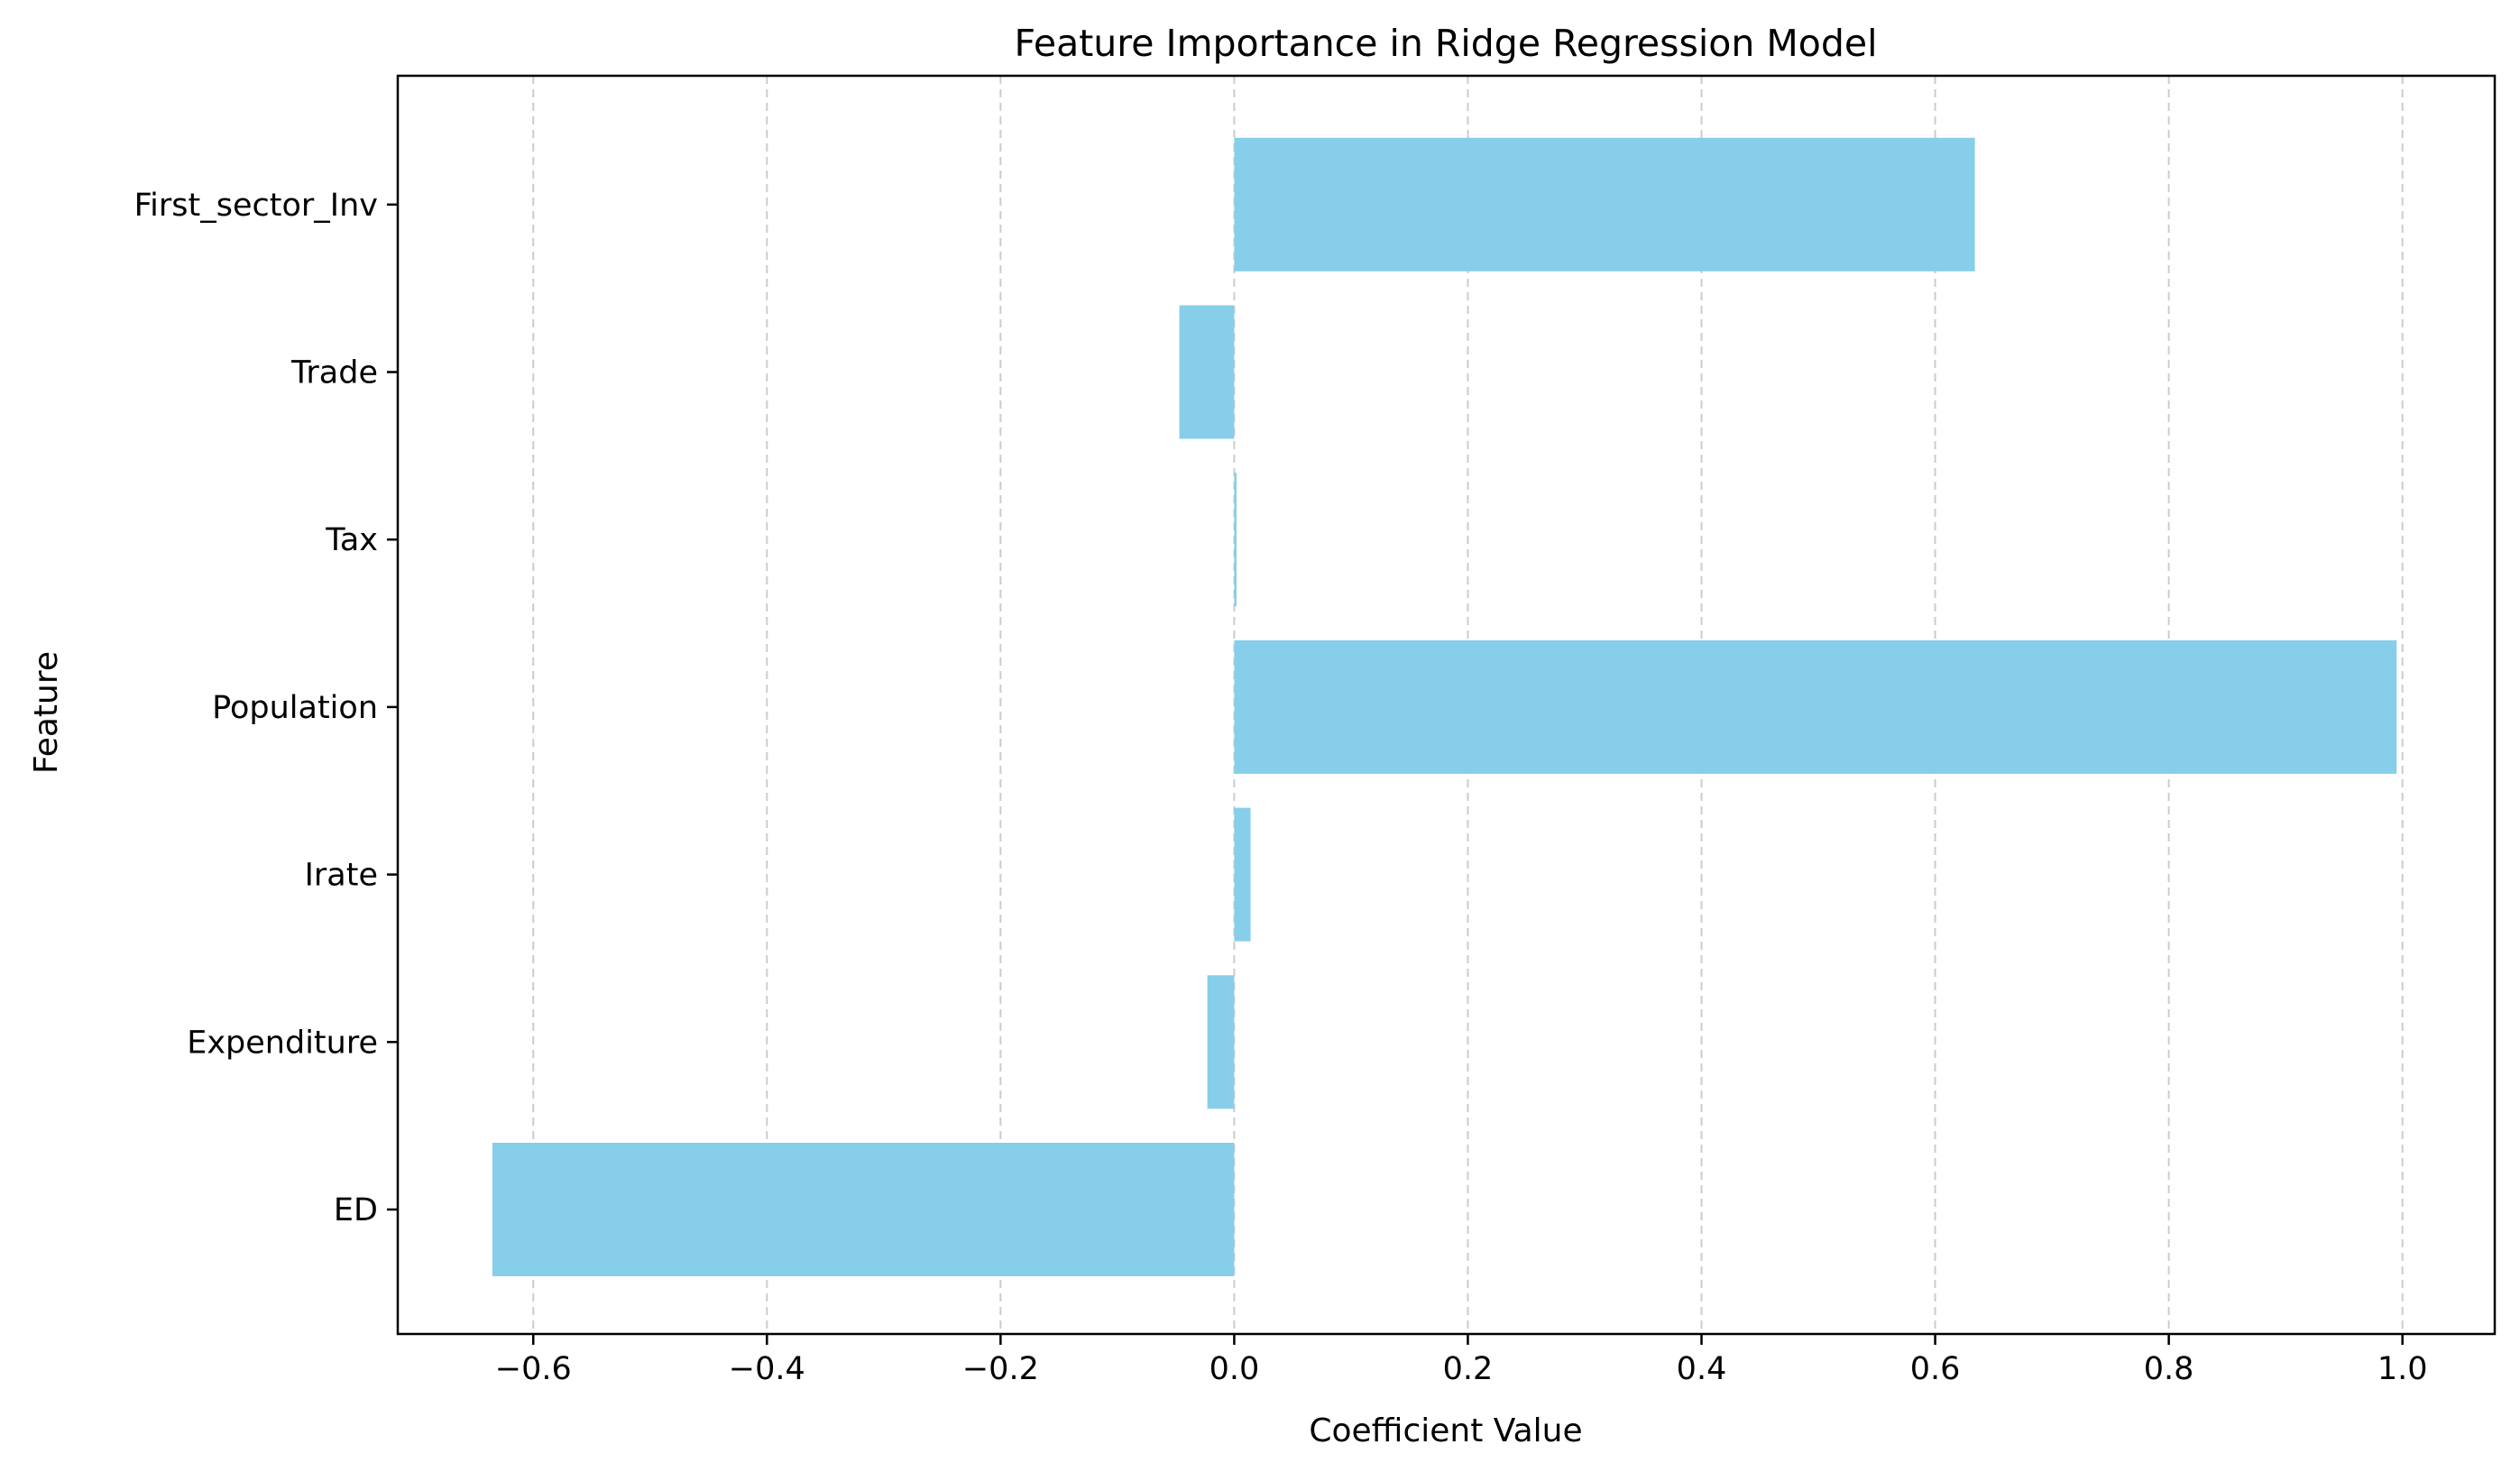 This screenshot has height=1481, width=2520. I want to click on y-tick-label: Expenditure, so click(283, 1043).